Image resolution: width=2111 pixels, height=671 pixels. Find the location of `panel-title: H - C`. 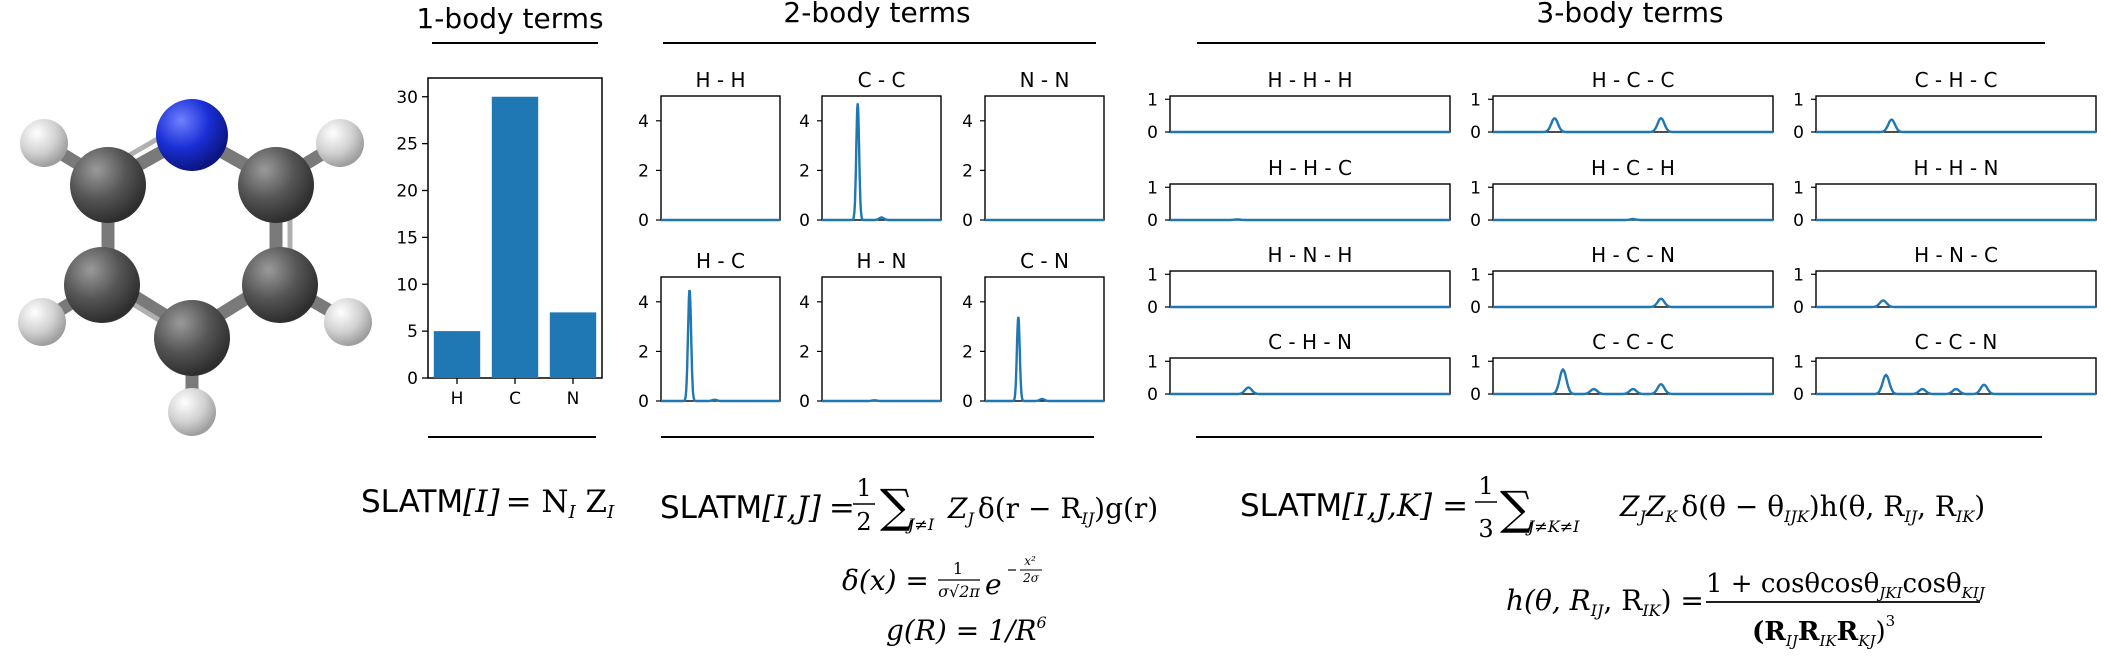

panel-title: H - C is located at coordinates (720, 261).